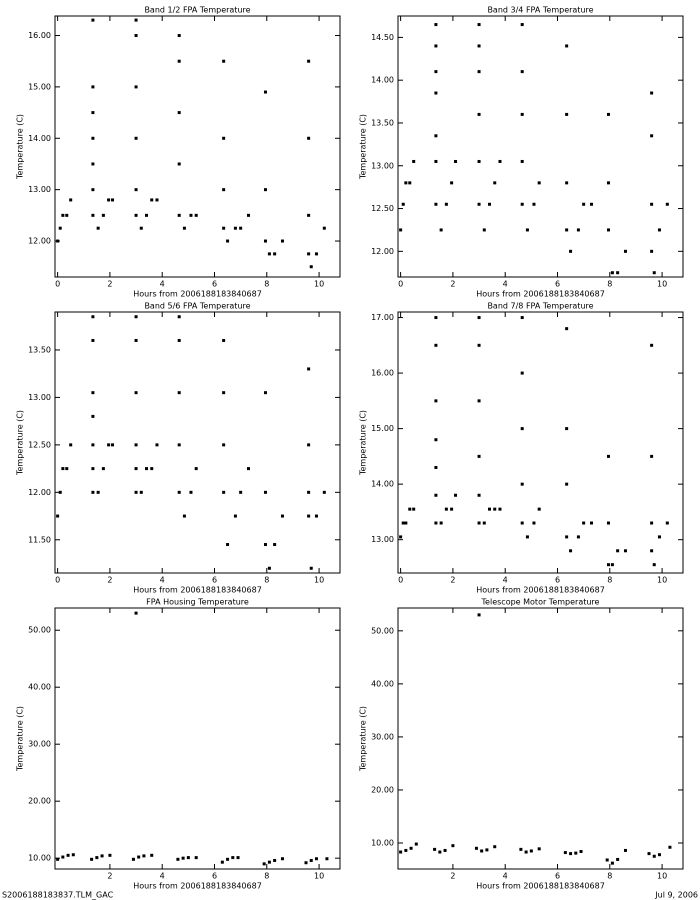 This screenshot has width=700, height=900. I want to click on x-tick-label: 10, so click(319, 580).